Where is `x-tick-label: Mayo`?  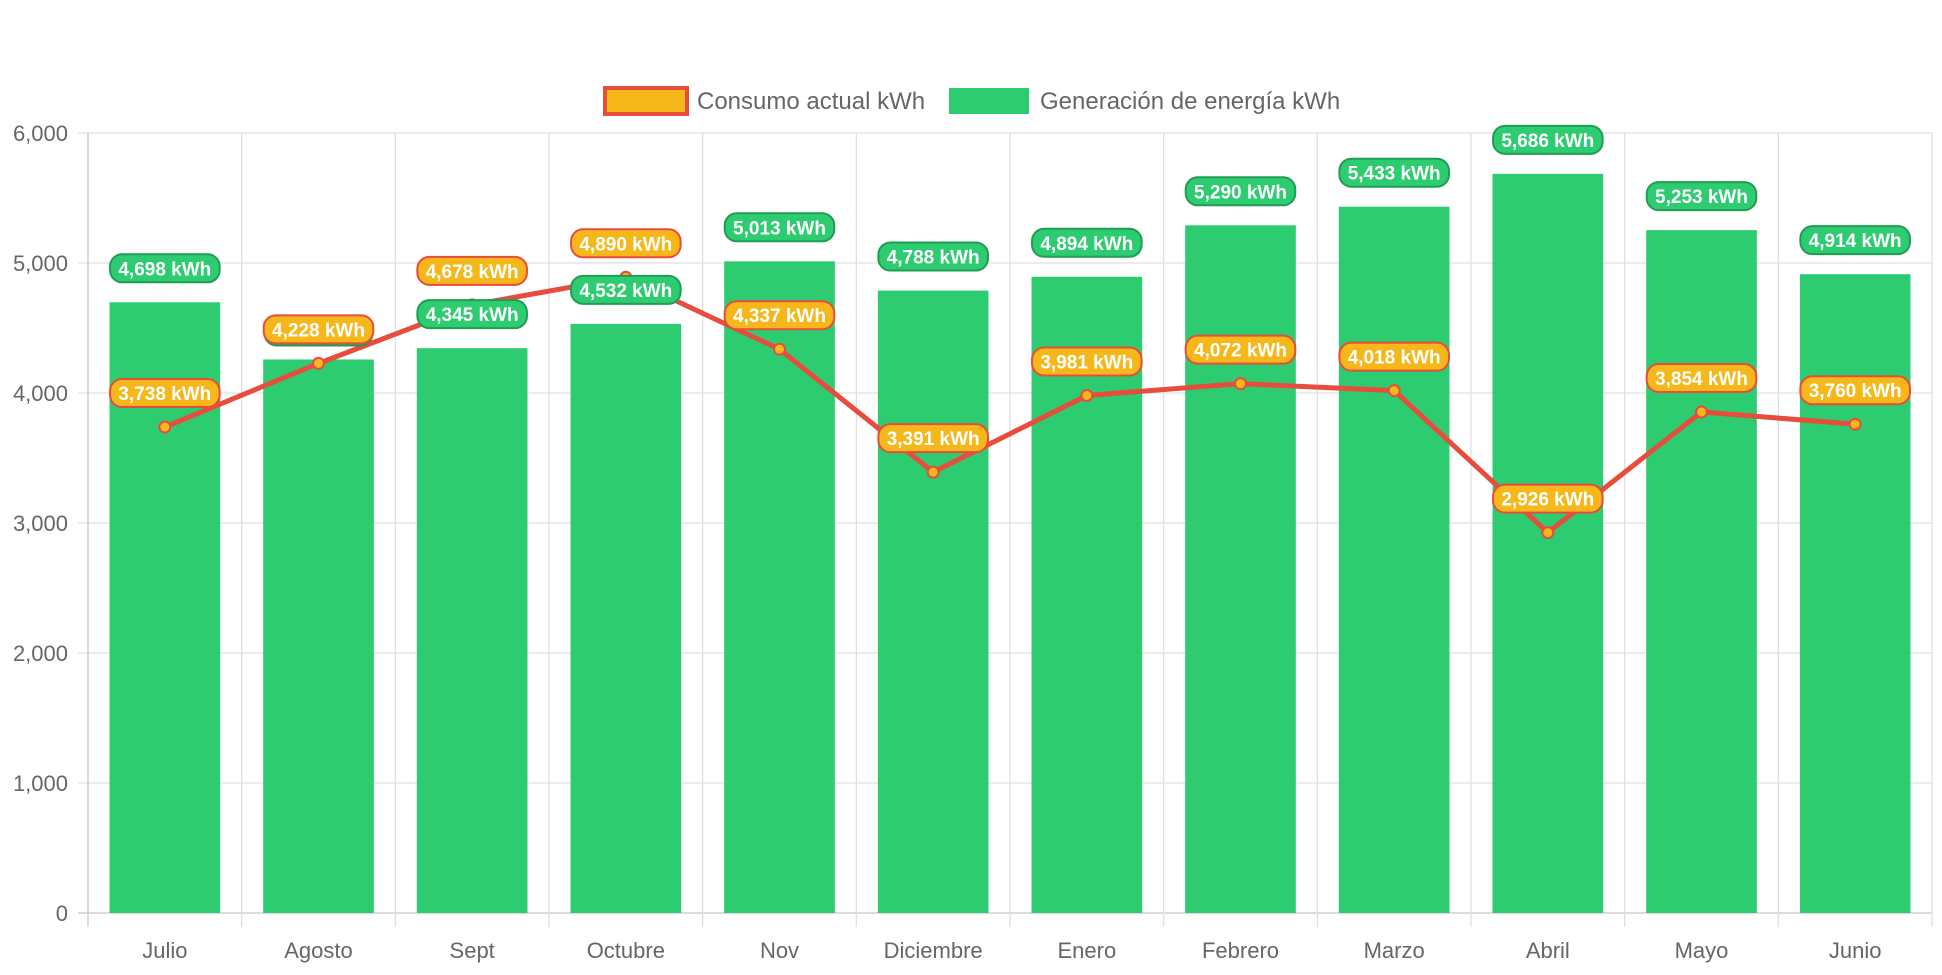
x-tick-label: Mayo is located at coordinates (1702, 950).